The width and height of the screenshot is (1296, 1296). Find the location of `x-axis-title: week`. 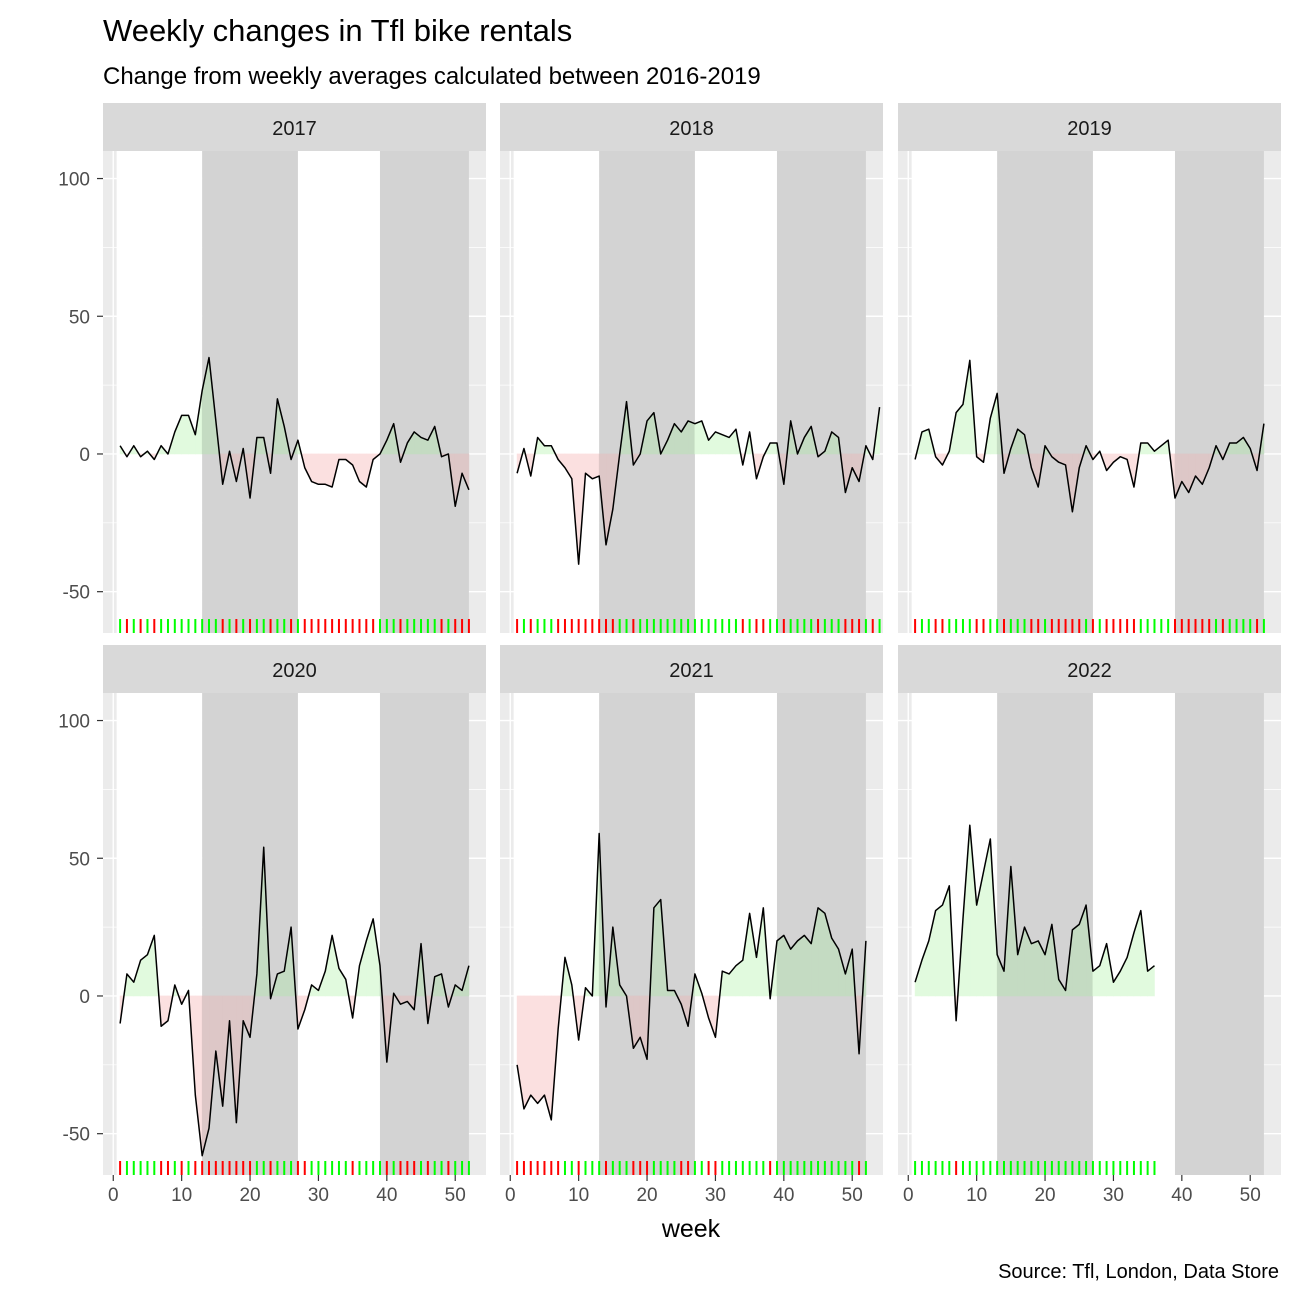

x-axis-title: week is located at coordinates (691, 1229).